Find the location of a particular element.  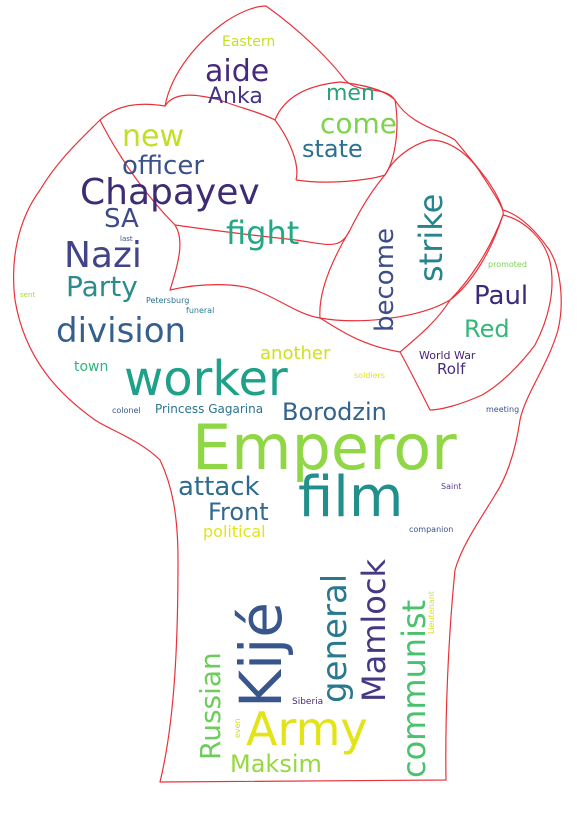

word-promoted: promoted is located at coordinates (507, 264).